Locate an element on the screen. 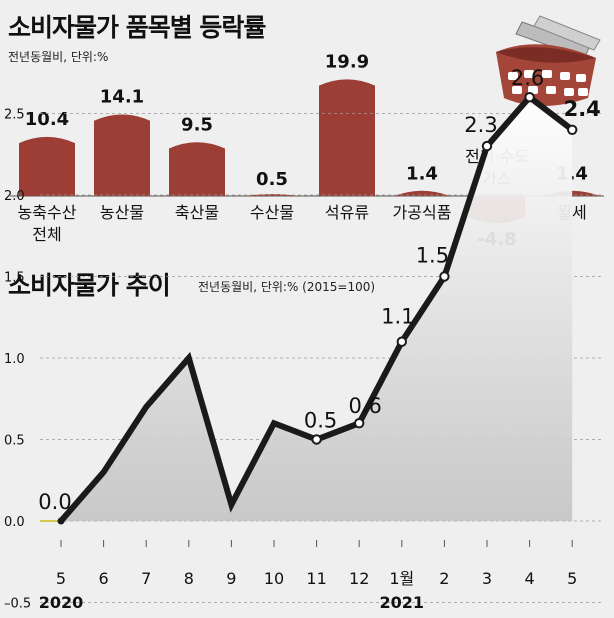  bar-category-label: 축산물 is located at coordinates (197, 212).